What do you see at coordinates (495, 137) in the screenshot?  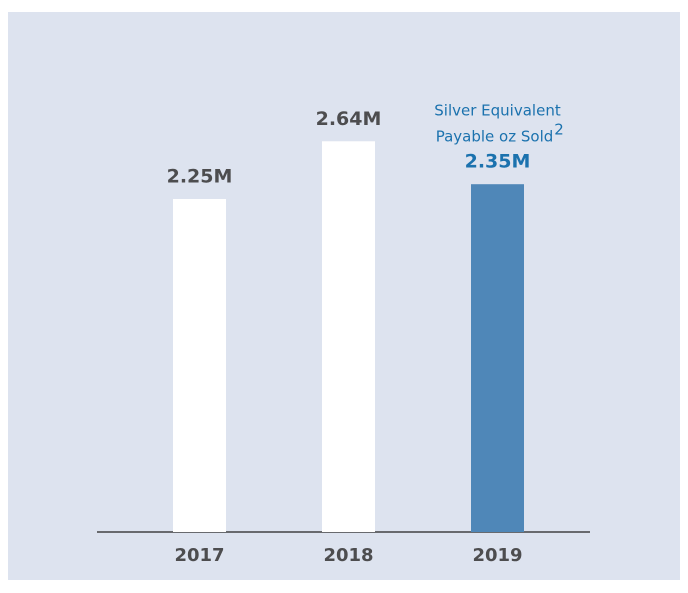 I see `annotation: Payable oz Sold` at bounding box center [495, 137].